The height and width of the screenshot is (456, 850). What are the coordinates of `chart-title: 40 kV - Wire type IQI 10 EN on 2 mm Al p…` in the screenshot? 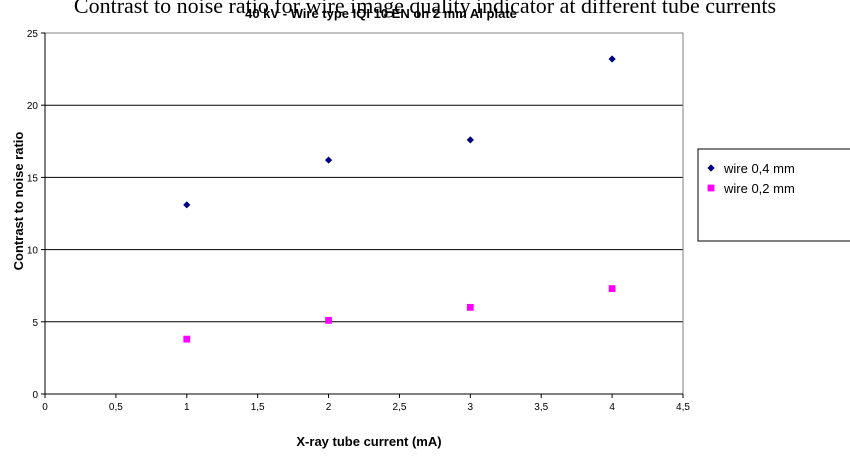 It's located at (381, 13).